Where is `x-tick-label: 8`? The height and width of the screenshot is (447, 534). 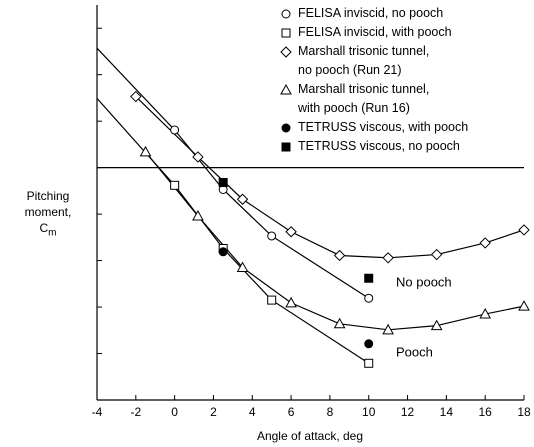
x-tick-label: 8 is located at coordinates (330, 412).